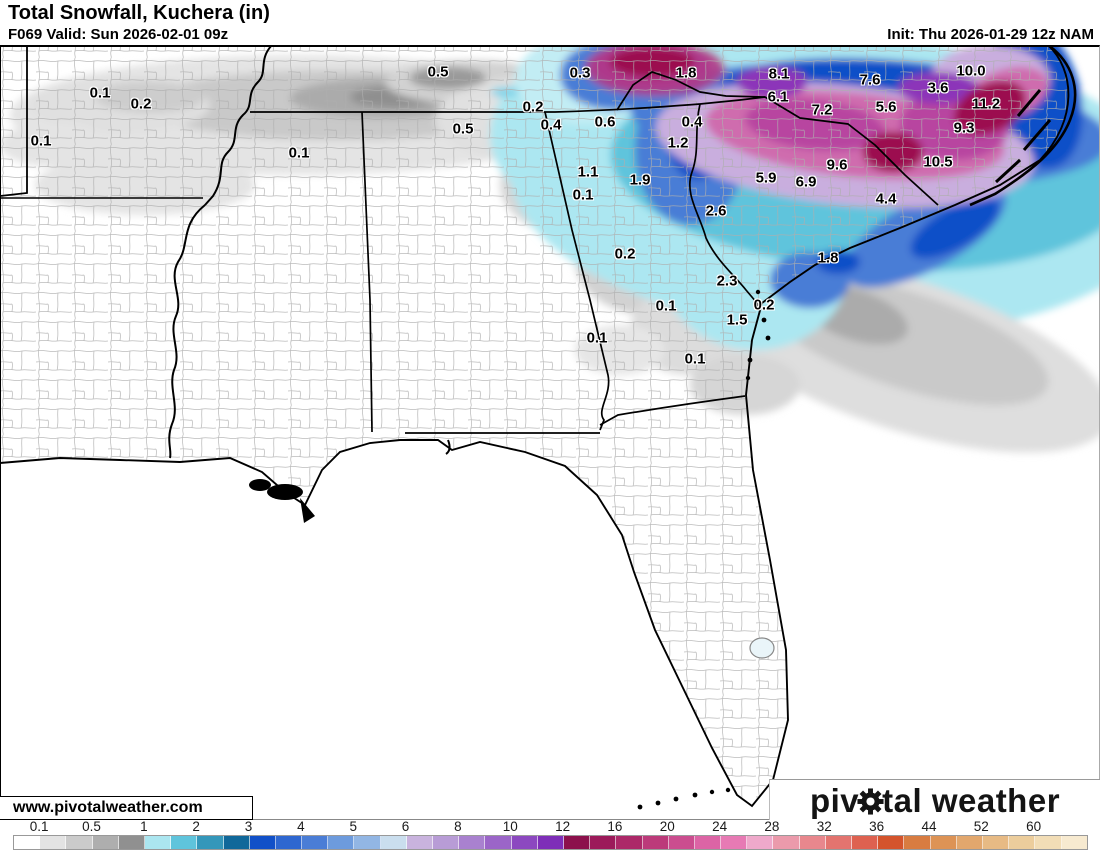 The height and width of the screenshot is (850, 1100). What do you see at coordinates (144, 826) in the screenshot?
I see `colorbar-tick-label: 1` at bounding box center [144, 826].